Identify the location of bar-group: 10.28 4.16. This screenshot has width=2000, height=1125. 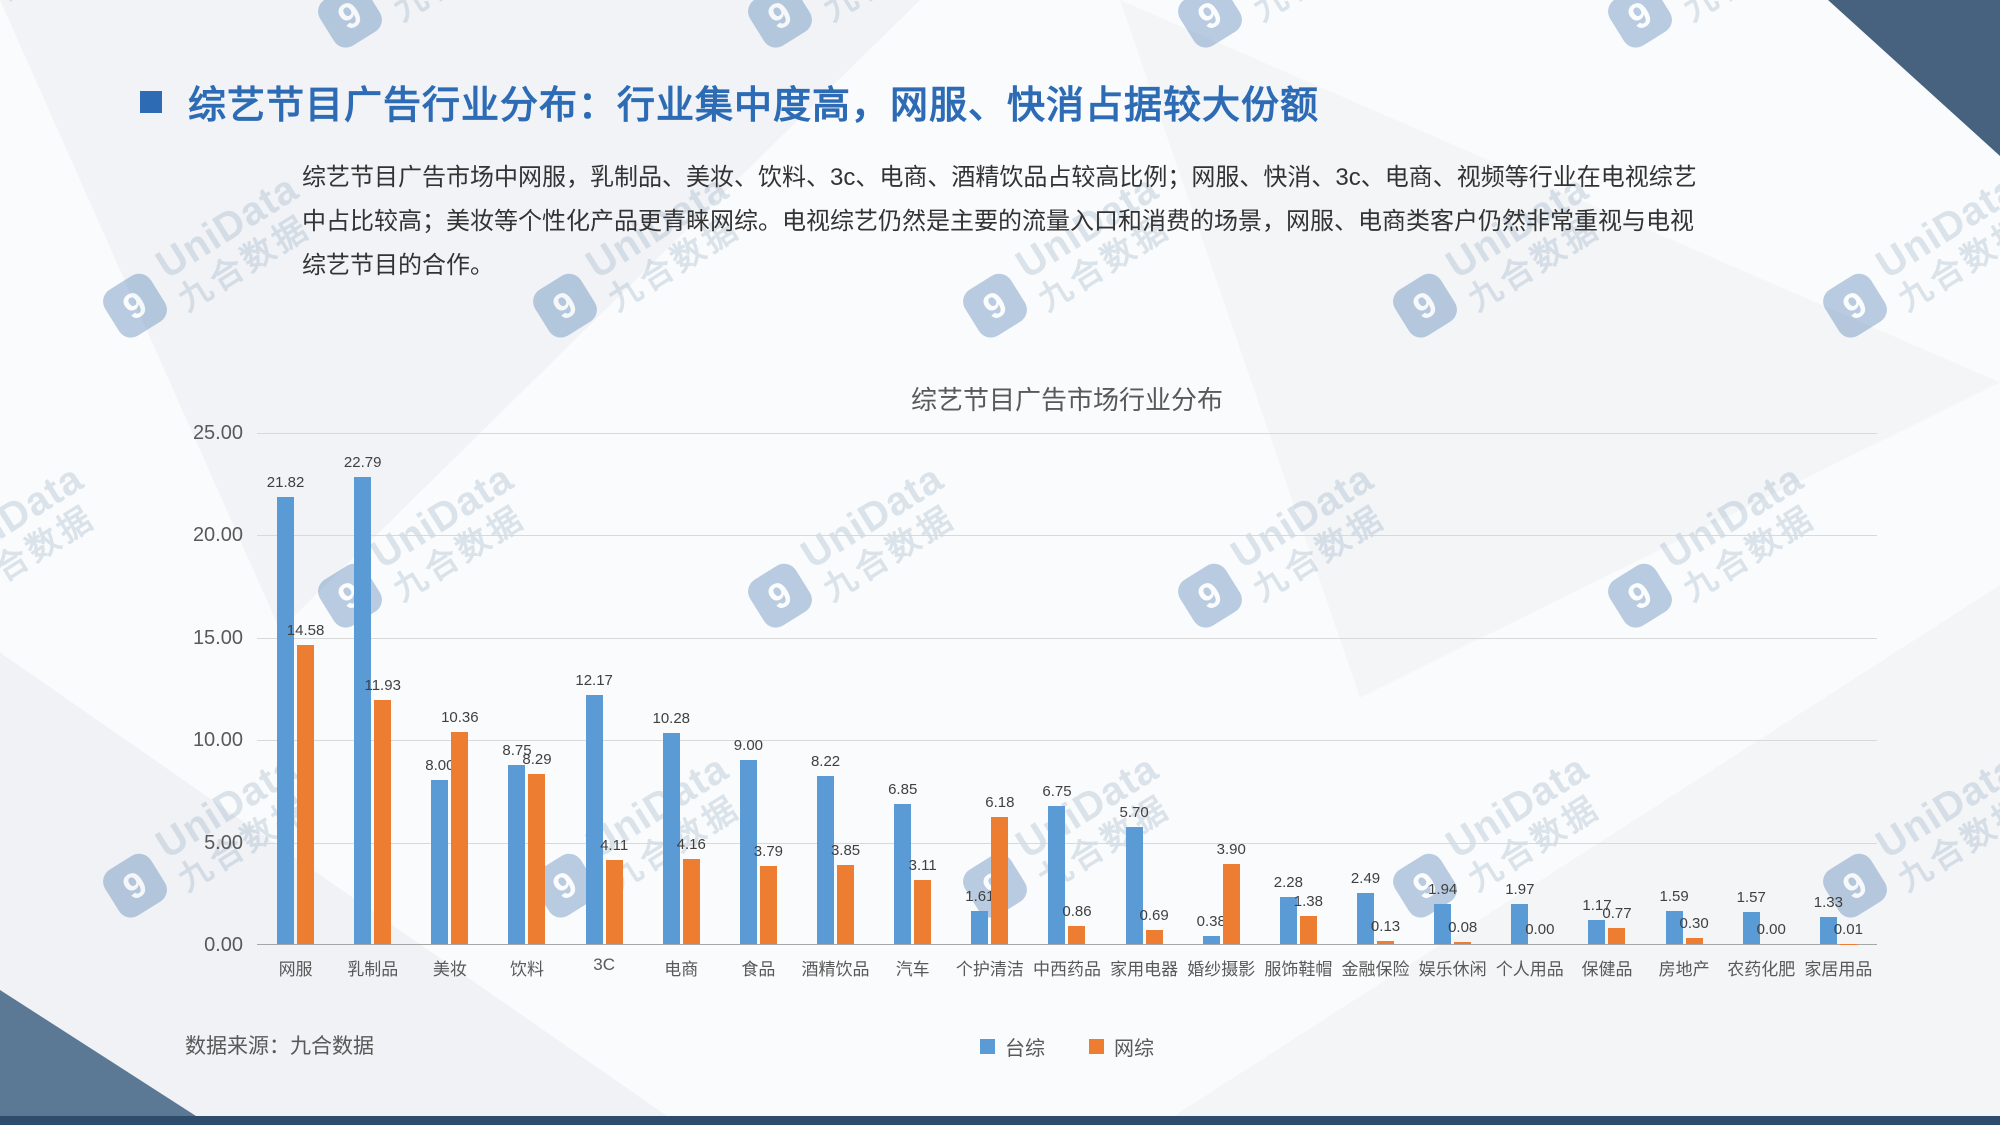
(681, 688).